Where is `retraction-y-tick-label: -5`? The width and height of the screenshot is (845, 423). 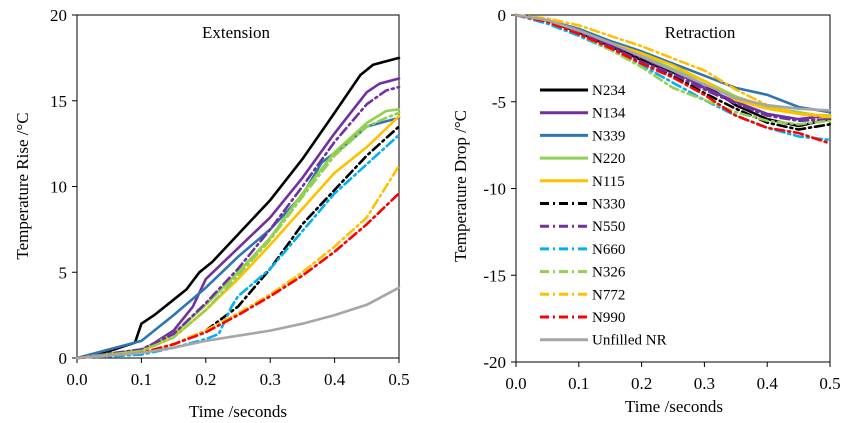 retraction-y-tick-label: -5 is located at coordinates (499, 102).